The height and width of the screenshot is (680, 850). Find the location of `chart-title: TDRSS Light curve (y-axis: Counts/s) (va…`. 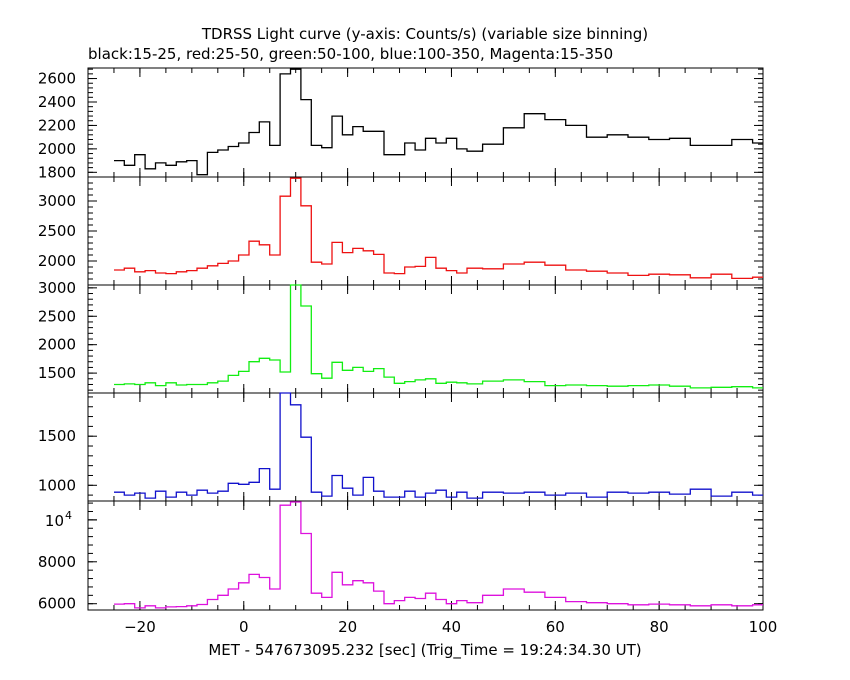

chart-title: TDRSS Light curve (y-axis: Counts/s) (va… is located at coordinates (424, 34).